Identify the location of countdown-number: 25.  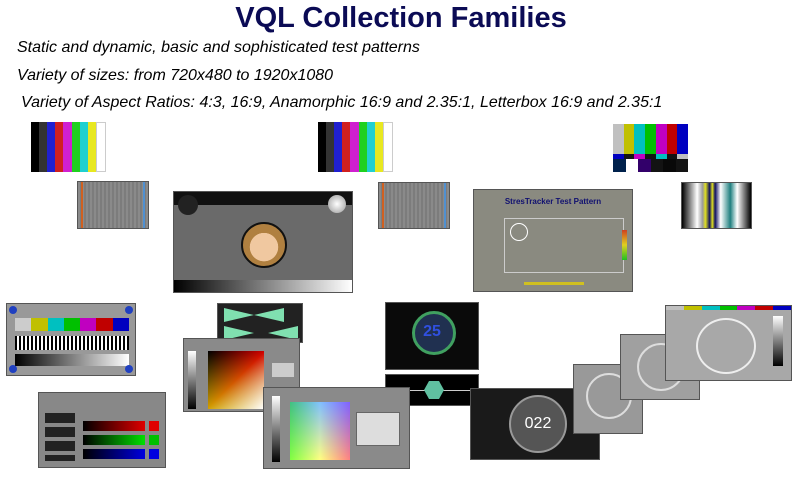
(432, 331).